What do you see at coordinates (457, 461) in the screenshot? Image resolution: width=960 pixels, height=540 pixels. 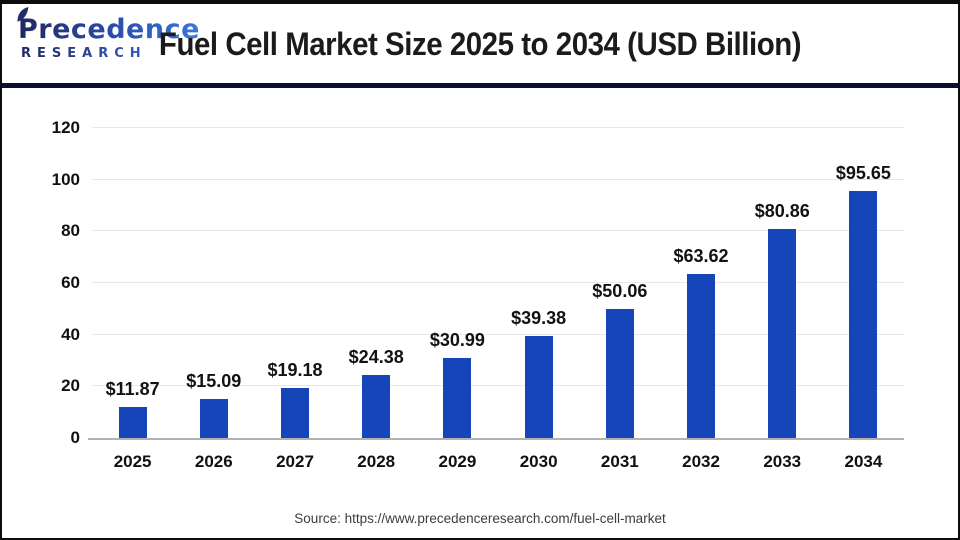 I see `x-axis-category-label: 2029` at bounding box center [457, 461].